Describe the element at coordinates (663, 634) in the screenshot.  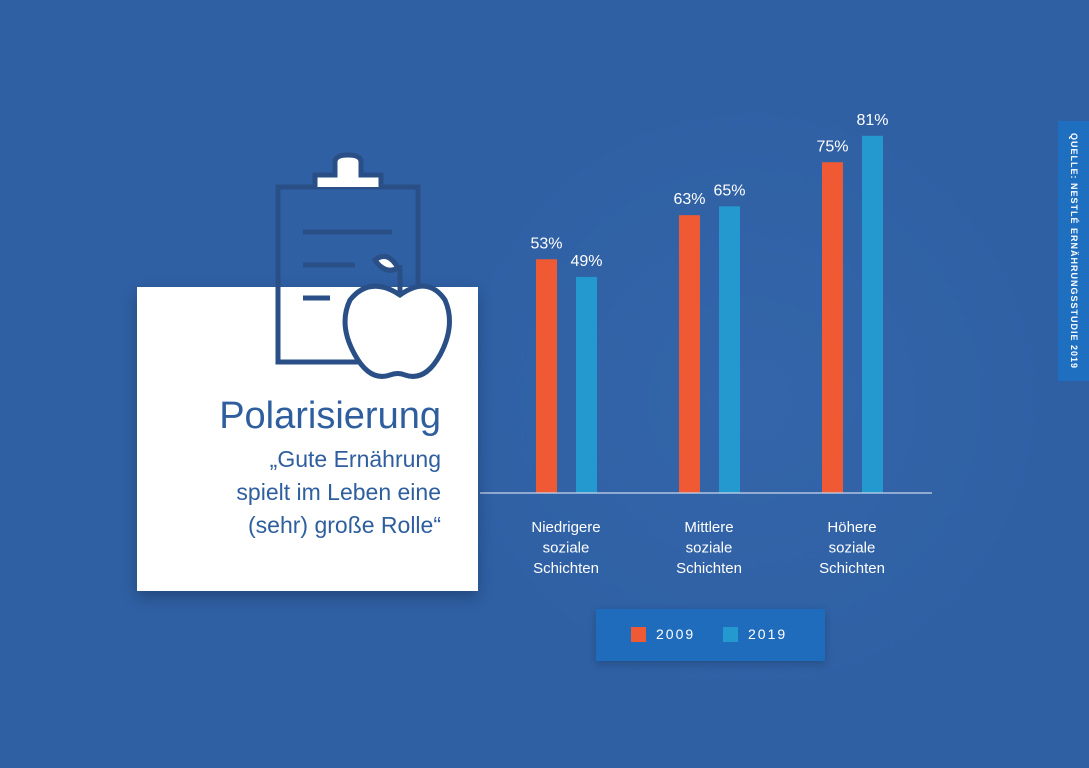
I see `legend-item-2009: 2009` at that location.